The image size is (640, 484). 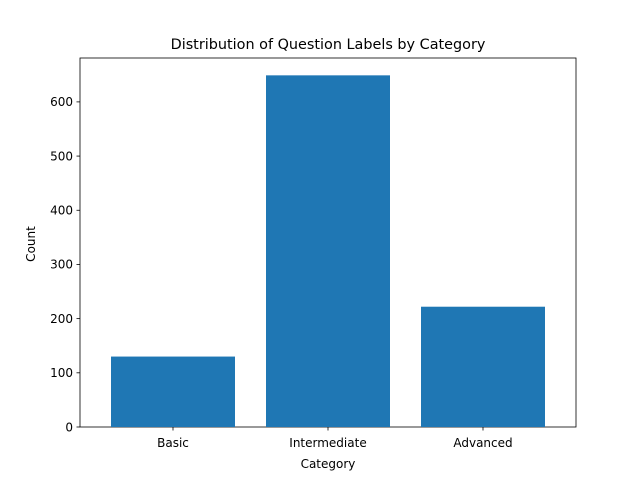 What do you see at coordinates (69, 427) in the screenshot?
I see `y-tick-label: 0` at bounding box center [69, 427].